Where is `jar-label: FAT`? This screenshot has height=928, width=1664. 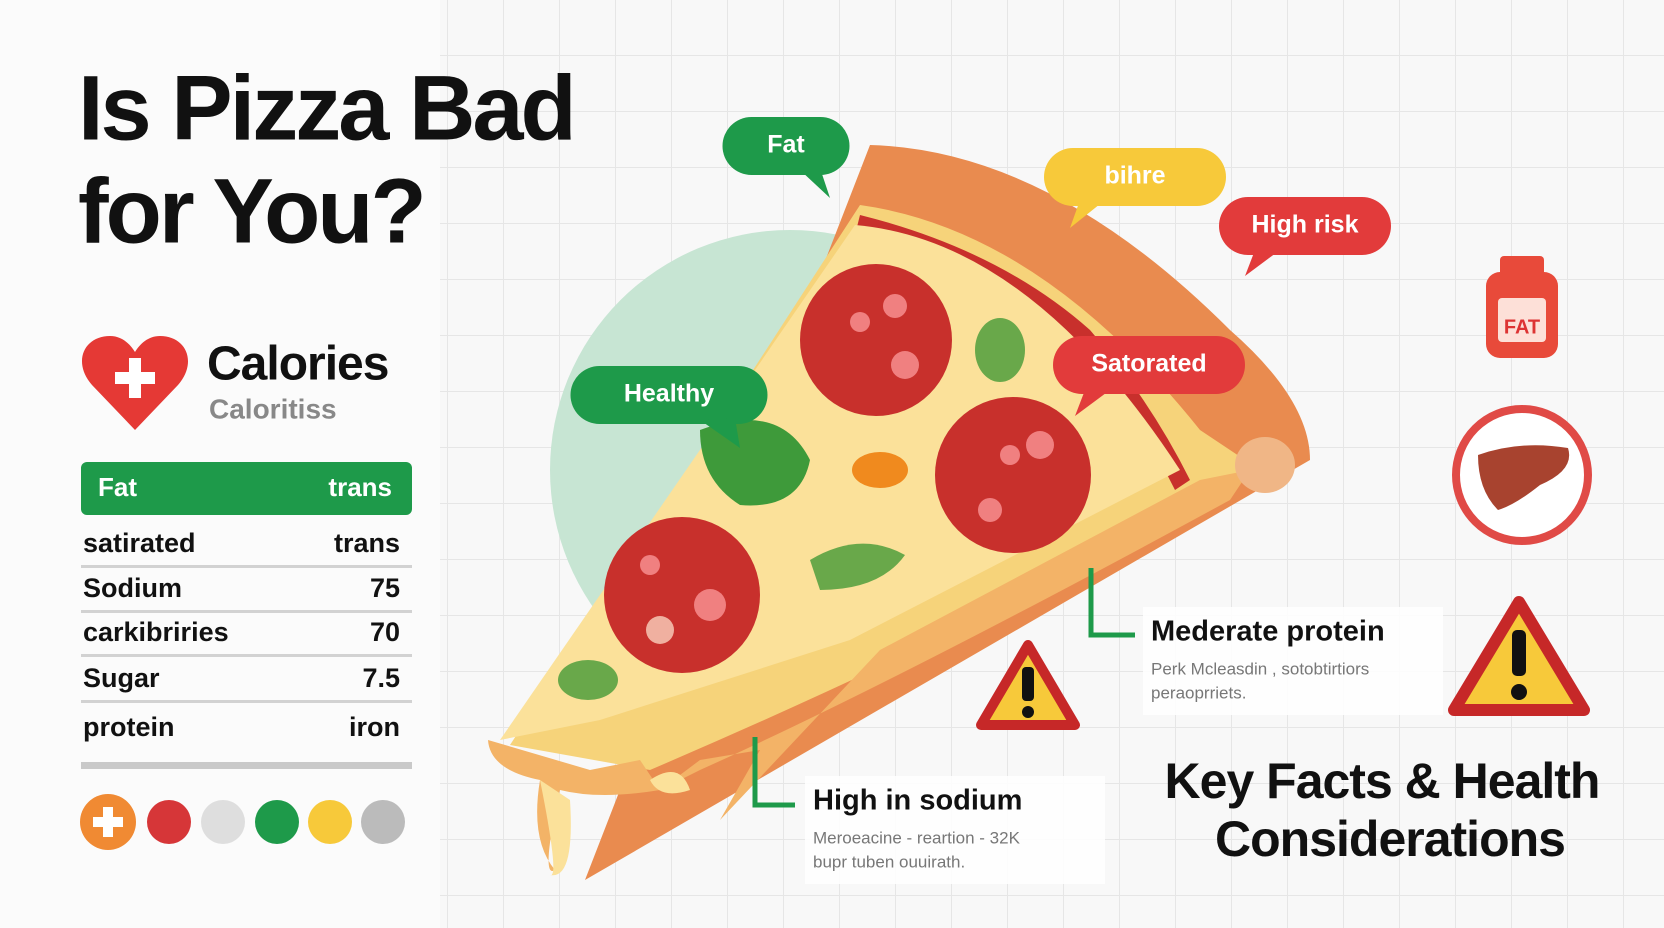 jar-label: FAT is located at coordinates (1522, 327).